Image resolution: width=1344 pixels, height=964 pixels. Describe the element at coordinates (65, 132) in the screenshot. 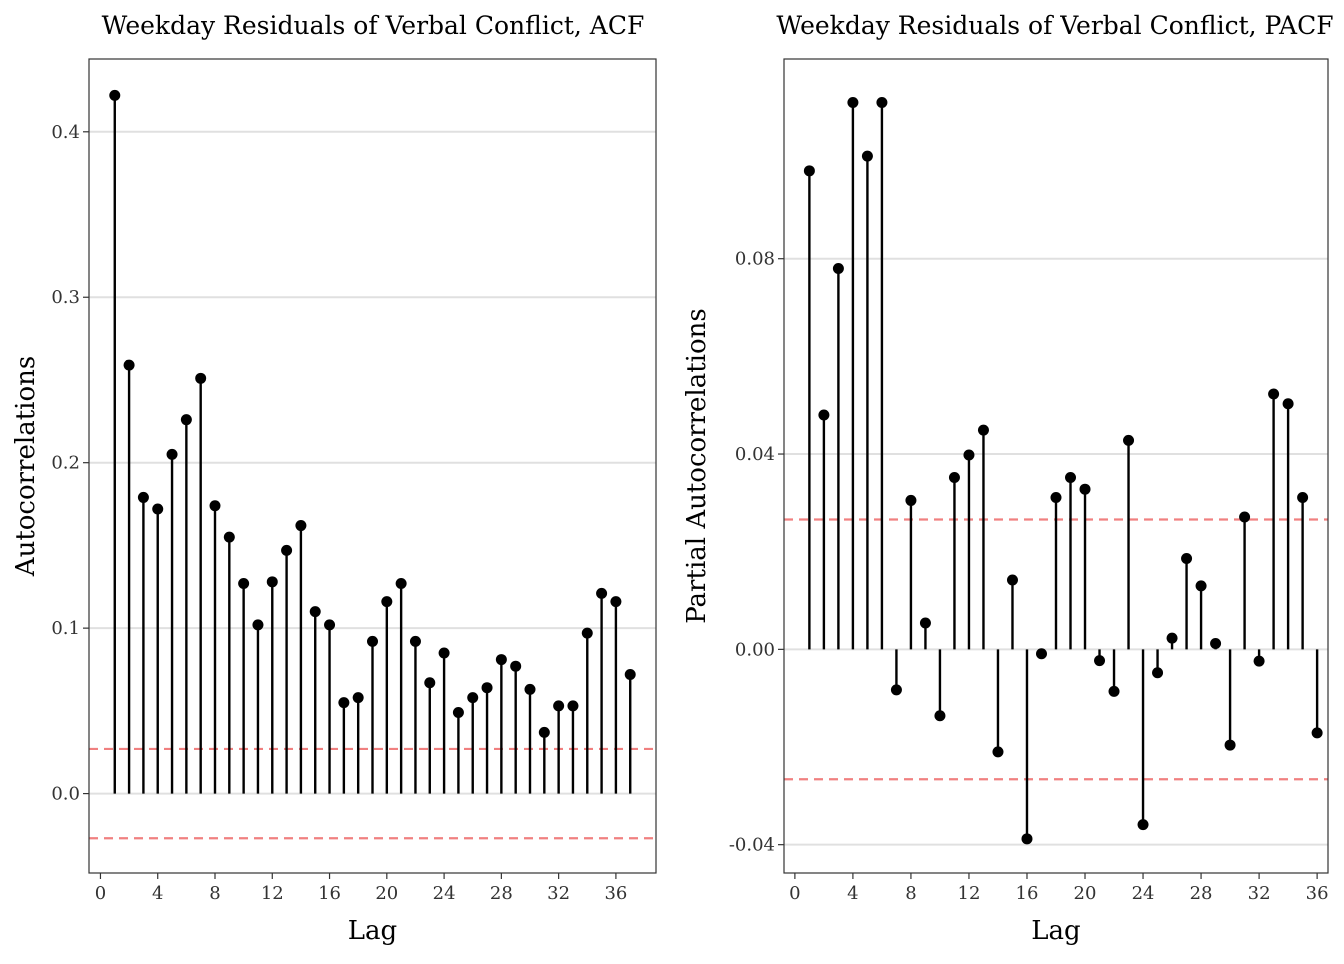

I see `y-tick-label: 0.4` at that location.